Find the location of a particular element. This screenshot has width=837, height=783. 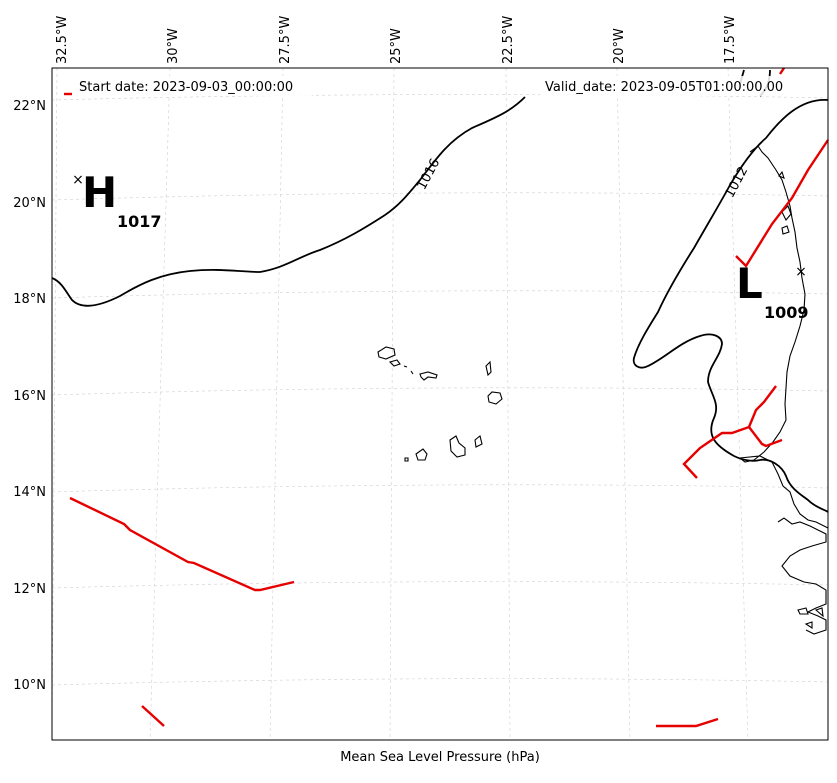

isobar-label-1016: 1016 is located at coordinates (429, 174).